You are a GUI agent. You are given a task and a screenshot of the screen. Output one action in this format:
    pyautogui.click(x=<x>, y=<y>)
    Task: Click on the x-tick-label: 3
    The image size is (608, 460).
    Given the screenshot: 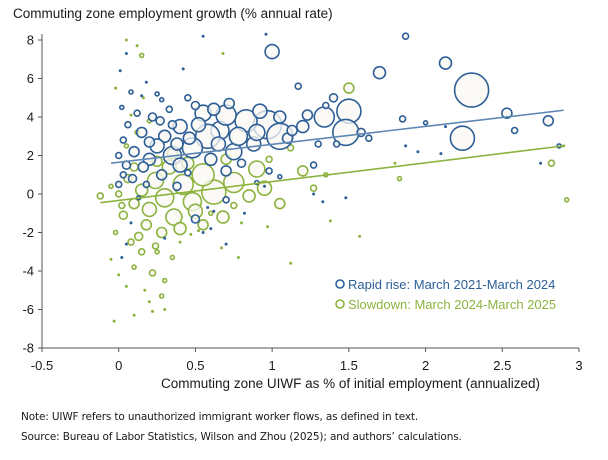 What is the action you would take?
    pyautogui.click(x=578, y=365)
    